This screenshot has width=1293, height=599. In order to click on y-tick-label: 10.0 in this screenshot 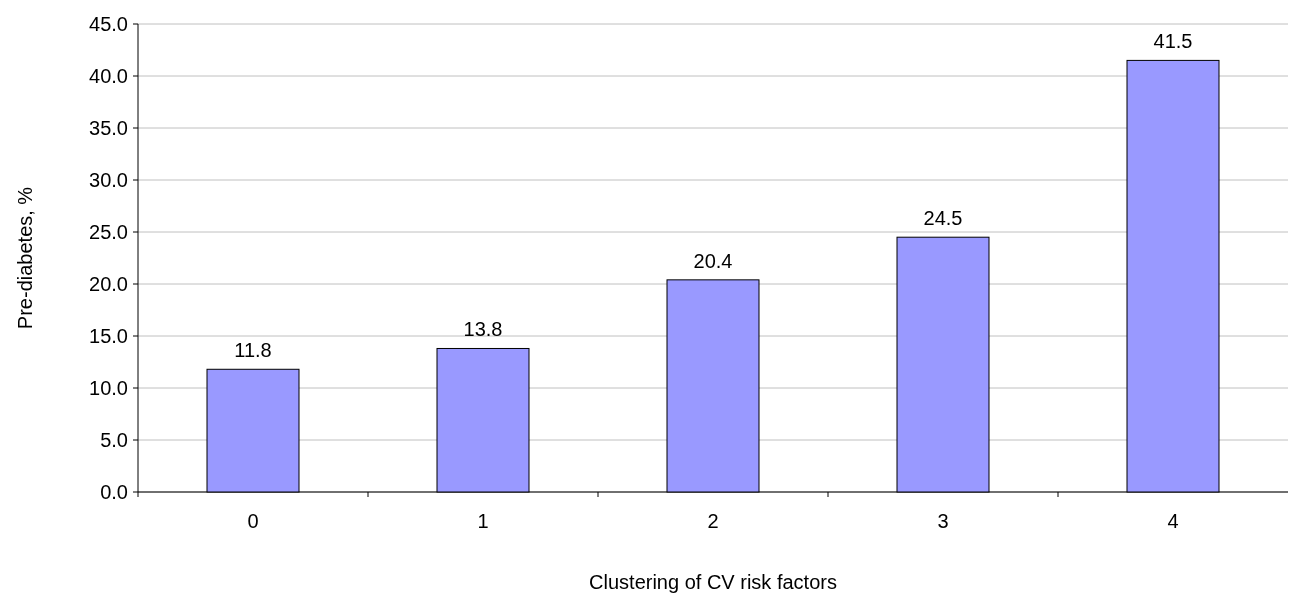, I will do `click(108, 388)`.